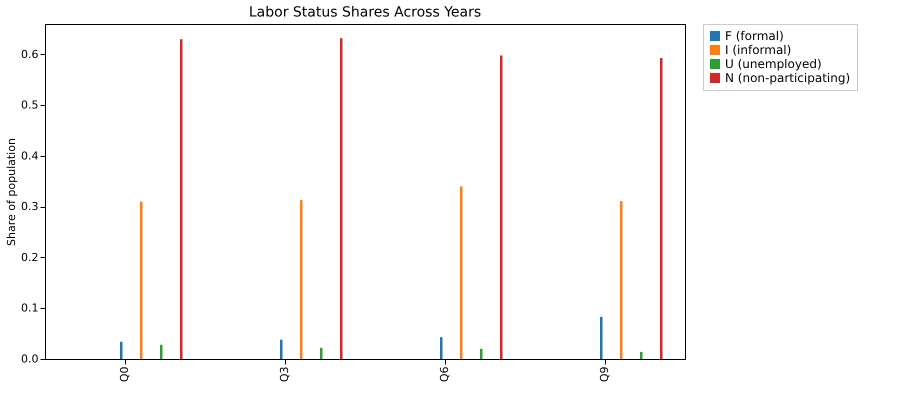 This screenshot has height=403, width=921. I want to click on x-tick-label: Q6, so click(444, 374).